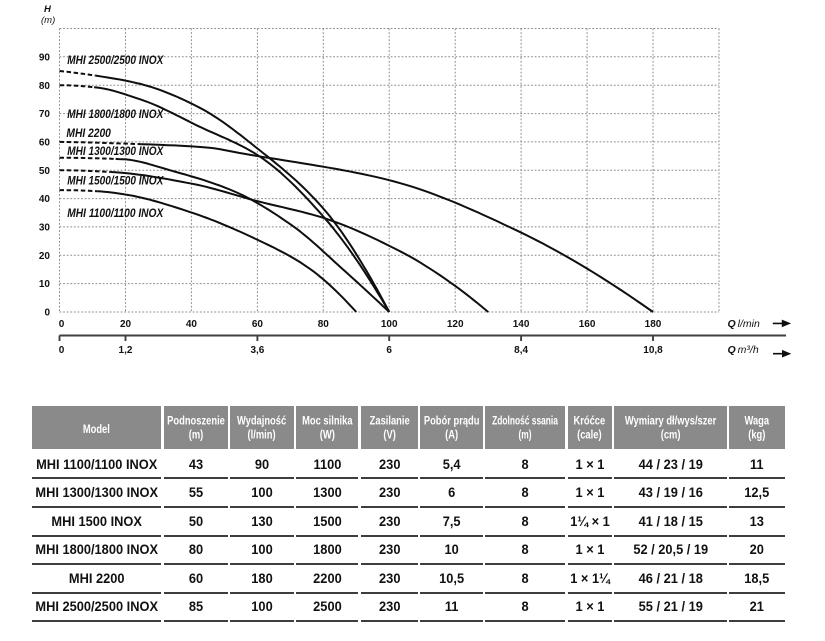  I want to click on svg-text: 140, so click(521, 324).